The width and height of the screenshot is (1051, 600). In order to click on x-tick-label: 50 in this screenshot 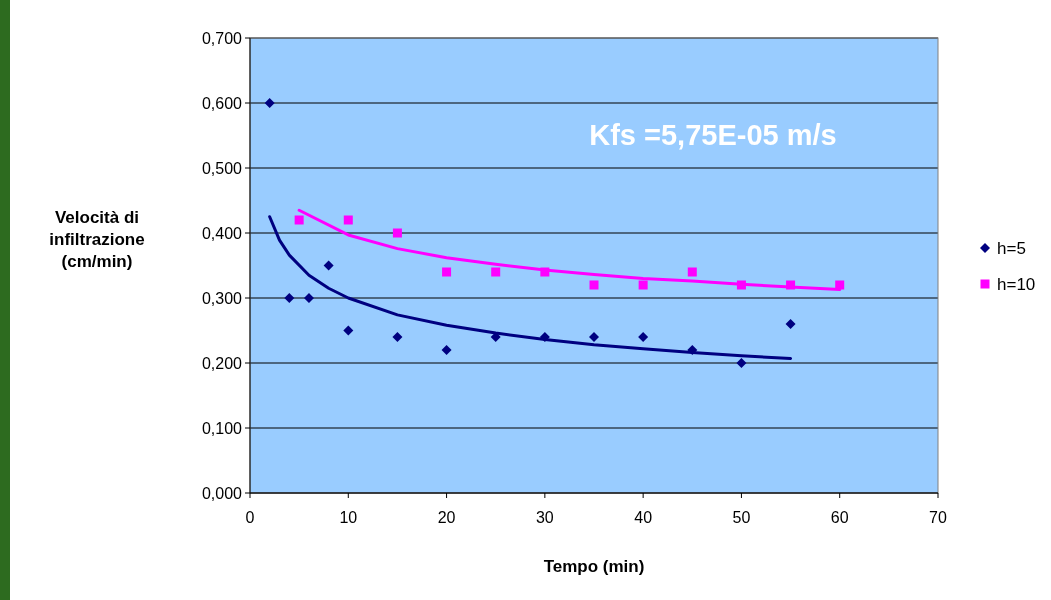, I will do `click(741, 517)`.